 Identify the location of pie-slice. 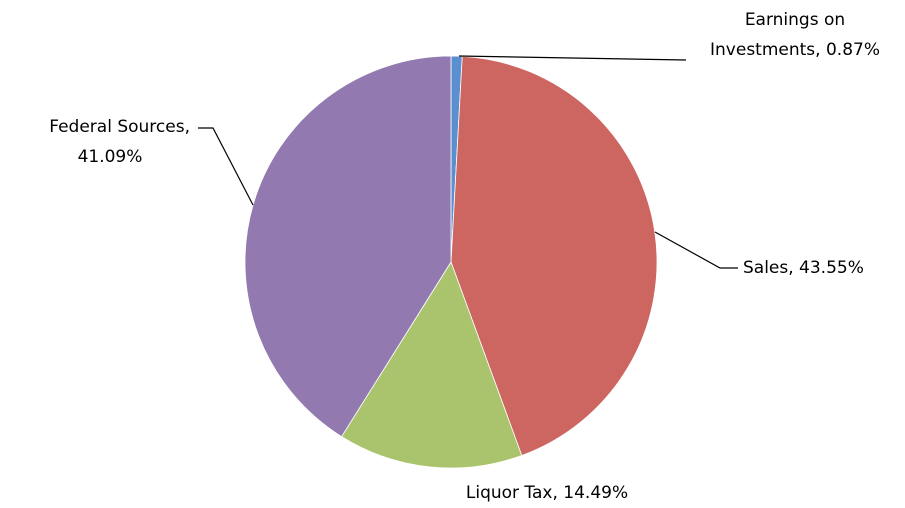
(432, 365).